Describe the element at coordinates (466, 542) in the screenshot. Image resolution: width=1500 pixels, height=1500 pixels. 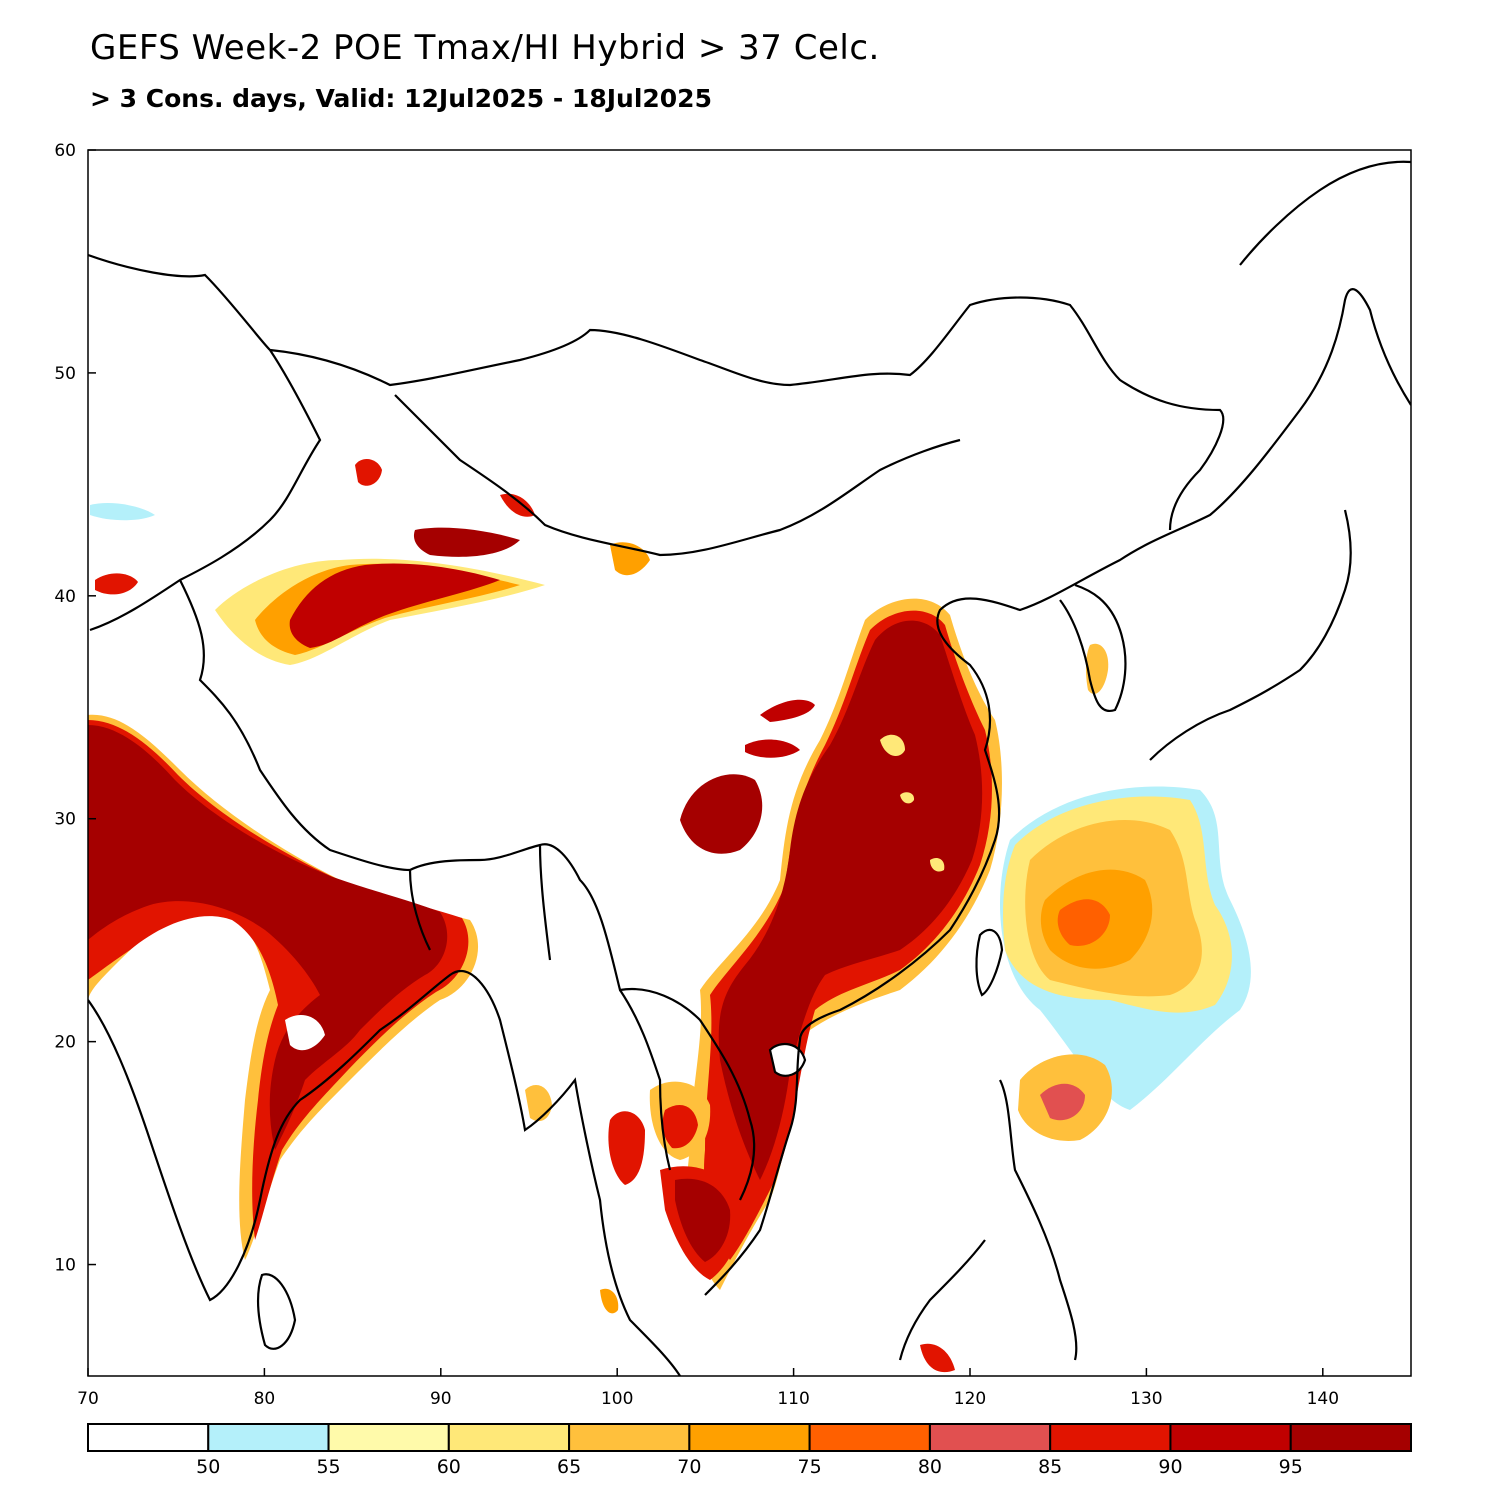
I see `field-tarim-top` at that location.